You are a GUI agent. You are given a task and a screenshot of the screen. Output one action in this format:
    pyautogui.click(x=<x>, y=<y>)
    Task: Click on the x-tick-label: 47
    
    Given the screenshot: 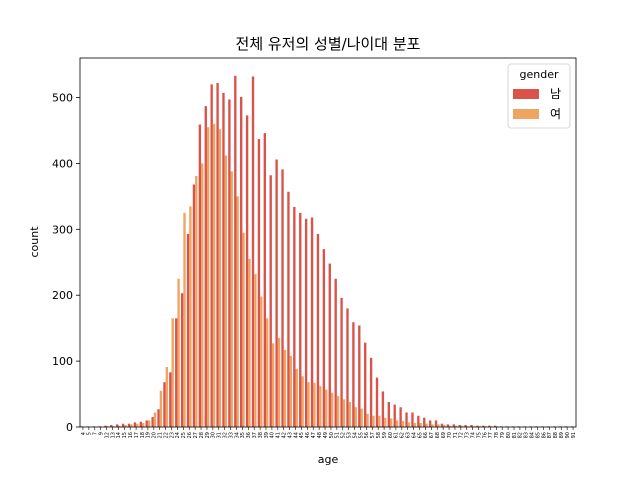 What is the action you would take?
    pyautogui.click(x=314, y=435)
    